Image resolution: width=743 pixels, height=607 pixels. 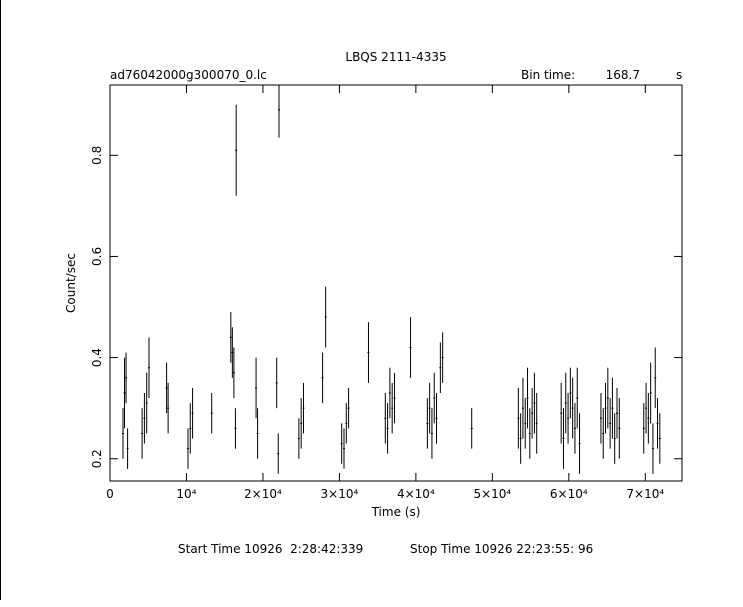 What do you see at coordinates (416, 494) in the screenshot?
I see `x-tick-label: 4×10⁴` at bounding box center [416, 494].